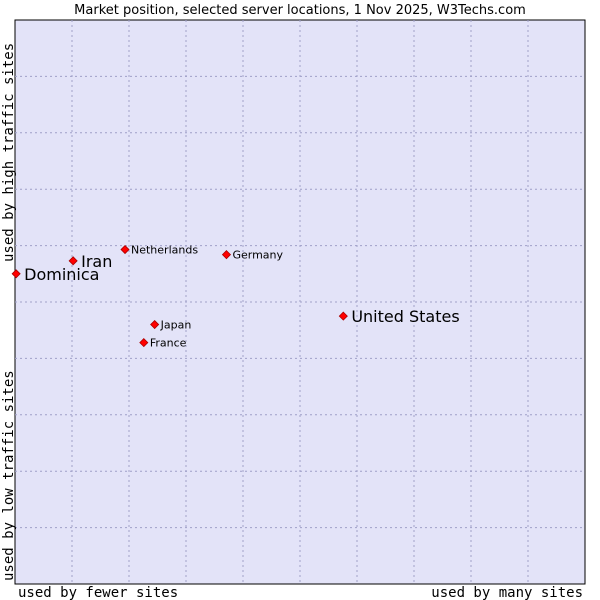 The image size is (600, 600). I want to click on data-point-label: Netherlands, so click(164, 250).